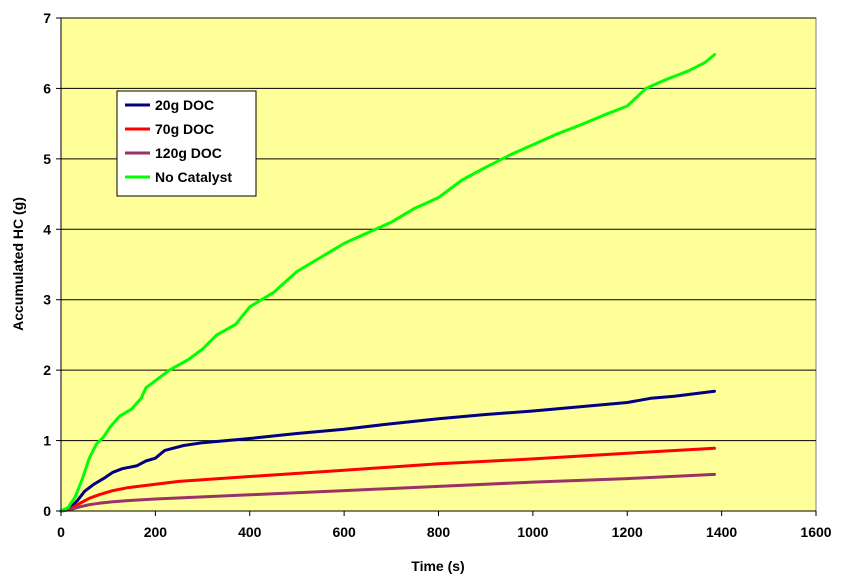 Image resolution: width=856 pixels, height=579 pixels. I want to click on y-tick-label: 2, so click(47, 370).